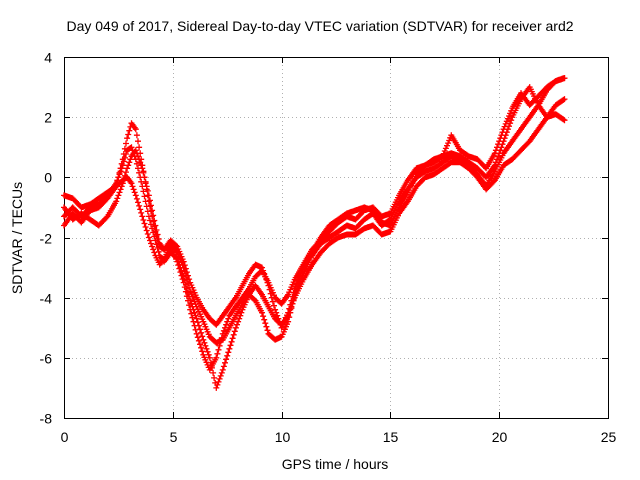 The image size is (640, 480). Describe the element at coordinates (46, 239) in the screenshot. I see `y-tick-label: -2` at that location.